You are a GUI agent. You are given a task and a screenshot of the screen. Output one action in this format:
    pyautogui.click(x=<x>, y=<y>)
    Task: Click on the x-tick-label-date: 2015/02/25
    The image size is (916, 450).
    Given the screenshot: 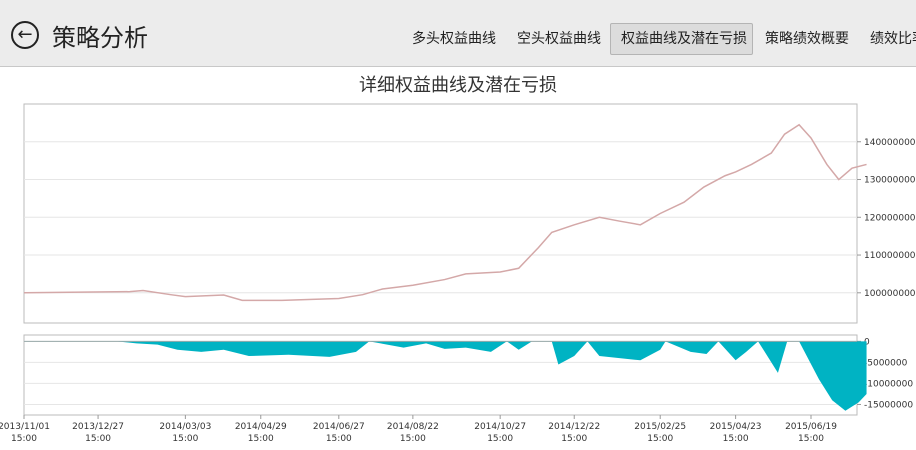 What is the action you would take?
    pyautogui.click(x=660, y=427)
    